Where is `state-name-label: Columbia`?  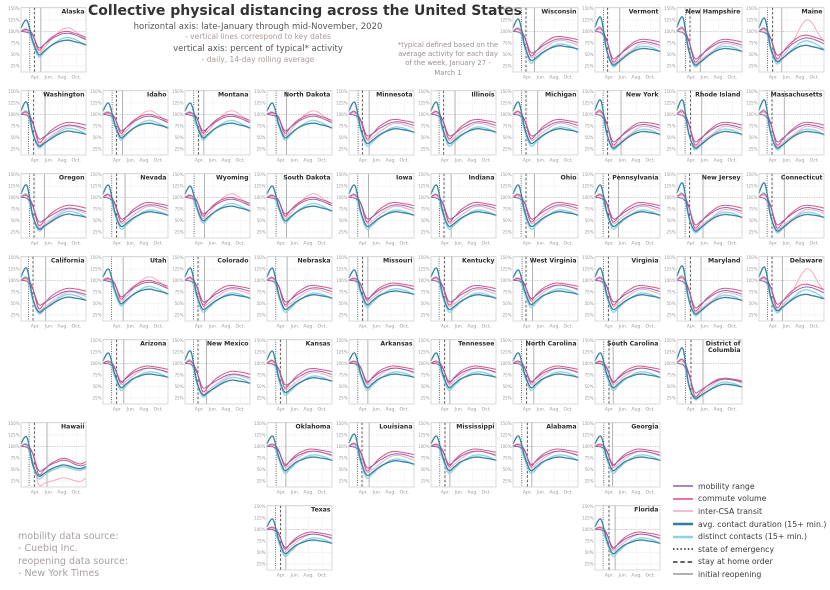
state-name-label: Columbia is located at coordinates (724, 350).